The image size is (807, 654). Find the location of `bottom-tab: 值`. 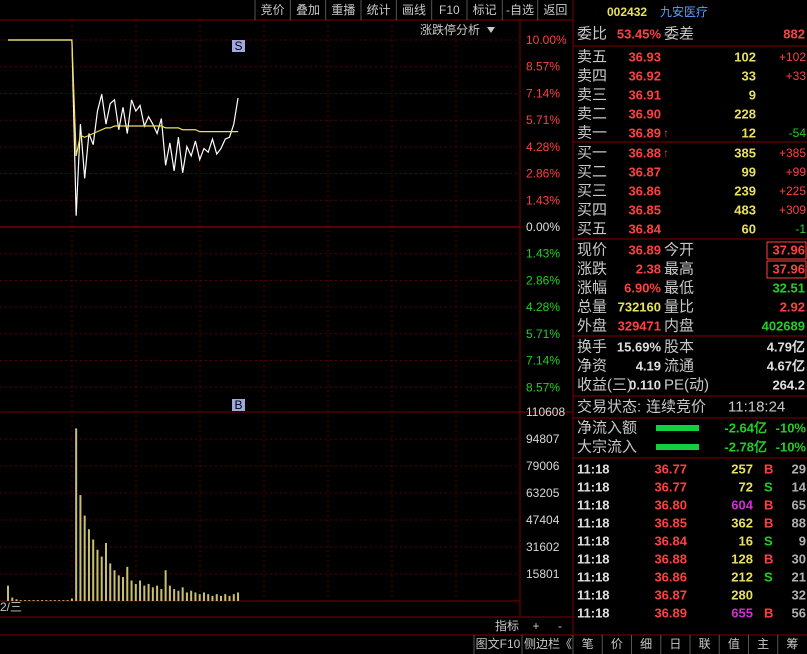

bottom-tab: 值 is located at coordinates (734, 643).